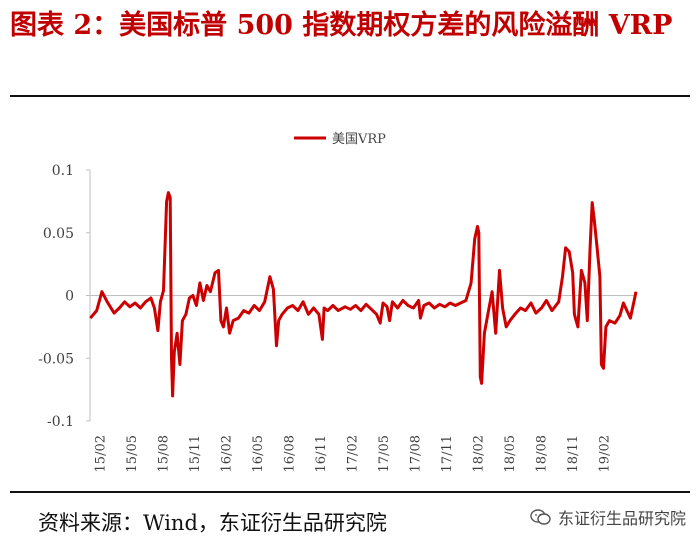  Describe the element at coordinates (101, 453) in the screenshot. I see `x-tick-label: 15/02` at that location.